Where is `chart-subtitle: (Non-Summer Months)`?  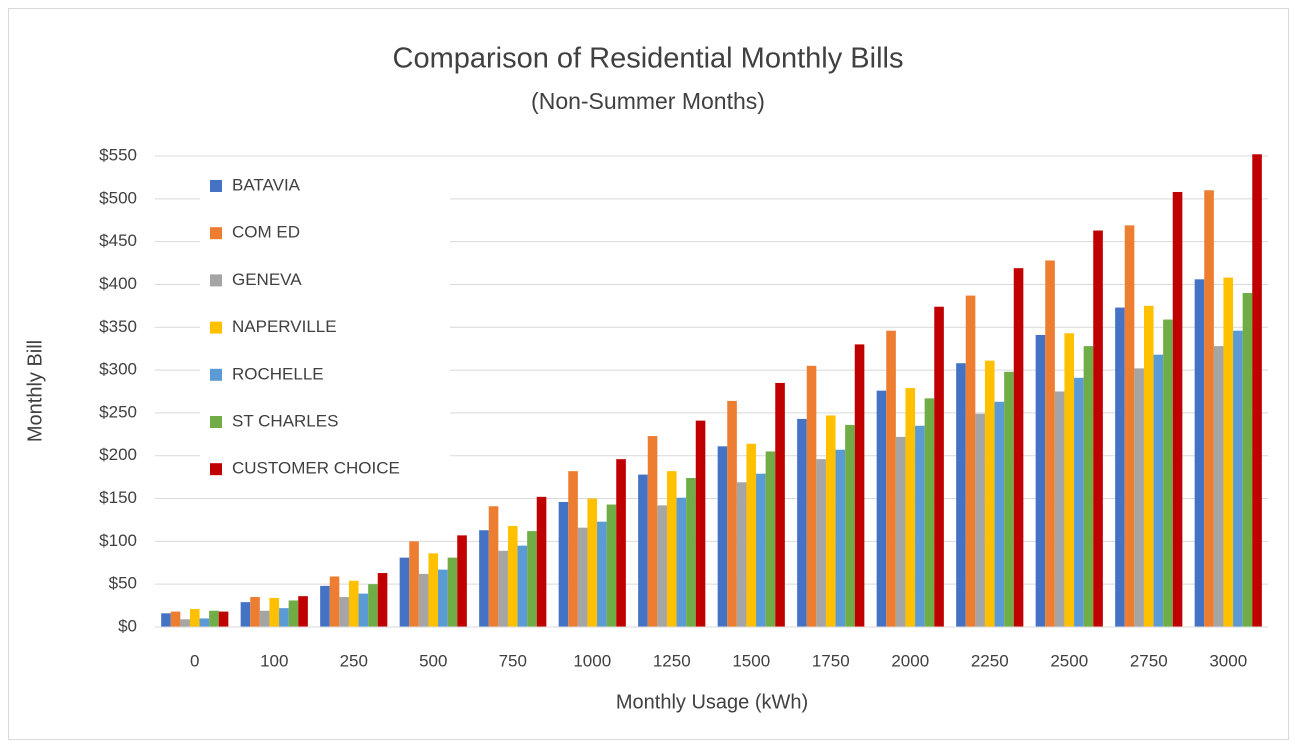 chart-subtitle: (Non-Summer Months) is located at coordinates (648, 101).